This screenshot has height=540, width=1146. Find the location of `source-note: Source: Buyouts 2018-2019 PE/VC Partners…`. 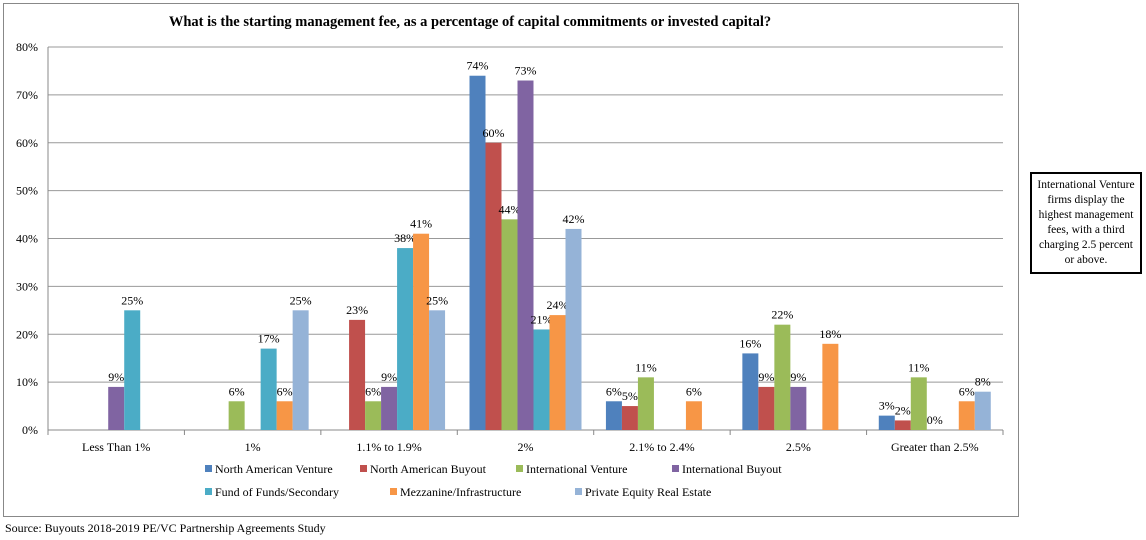

source-note: Source: Buyouts 2018-2019 PE/VC Partners… is located at coordinates (165, 528).